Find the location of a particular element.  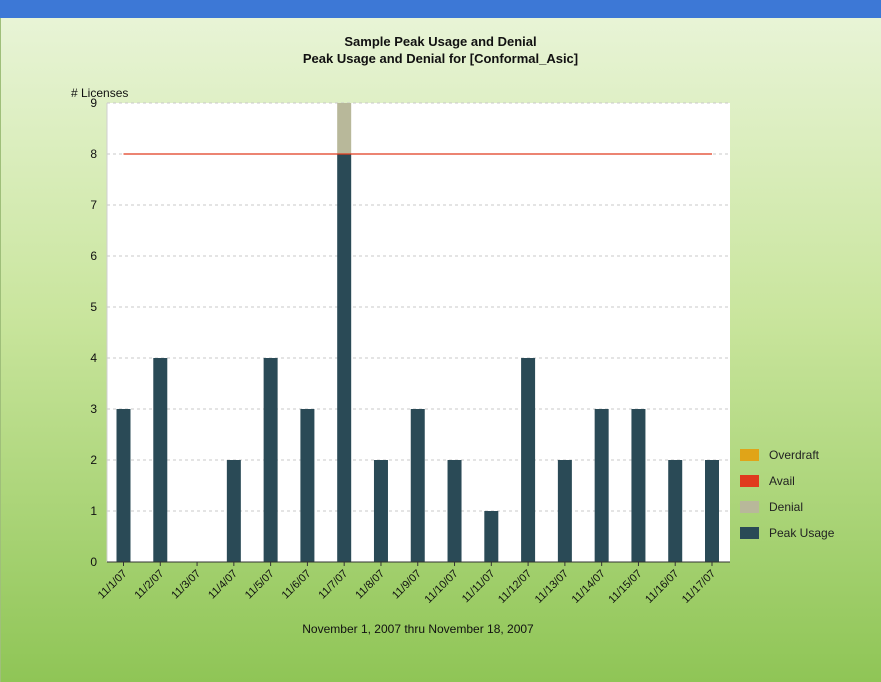

legend-item: Peak Usage is located at coordinates (787, 533).